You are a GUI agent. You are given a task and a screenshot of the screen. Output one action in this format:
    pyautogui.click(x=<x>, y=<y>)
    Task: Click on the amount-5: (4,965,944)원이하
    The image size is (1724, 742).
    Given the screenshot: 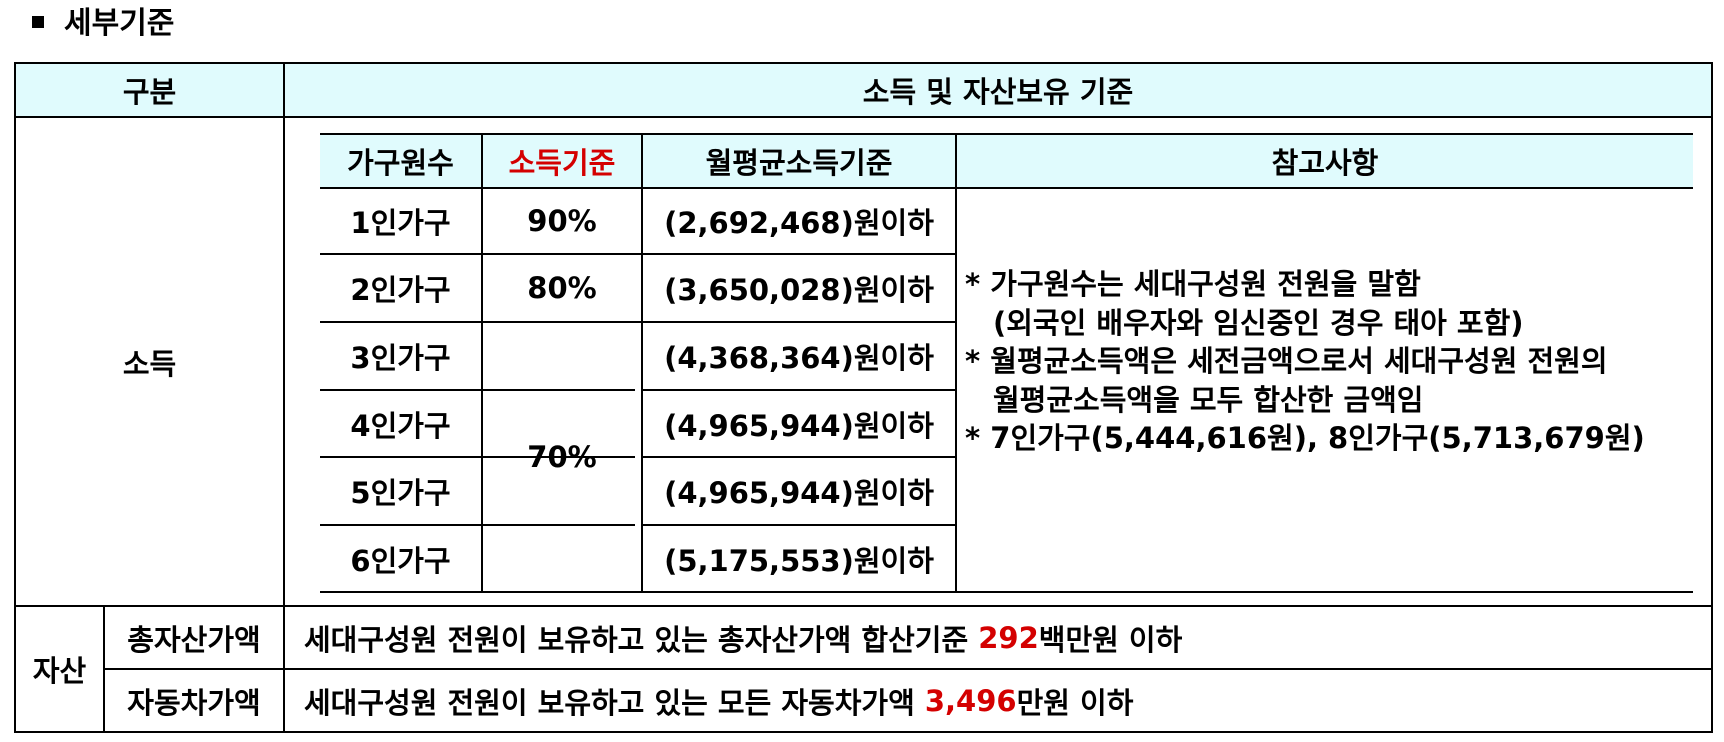 What is the action you would take?
    pyautogui.click(x=799, y=493)
    